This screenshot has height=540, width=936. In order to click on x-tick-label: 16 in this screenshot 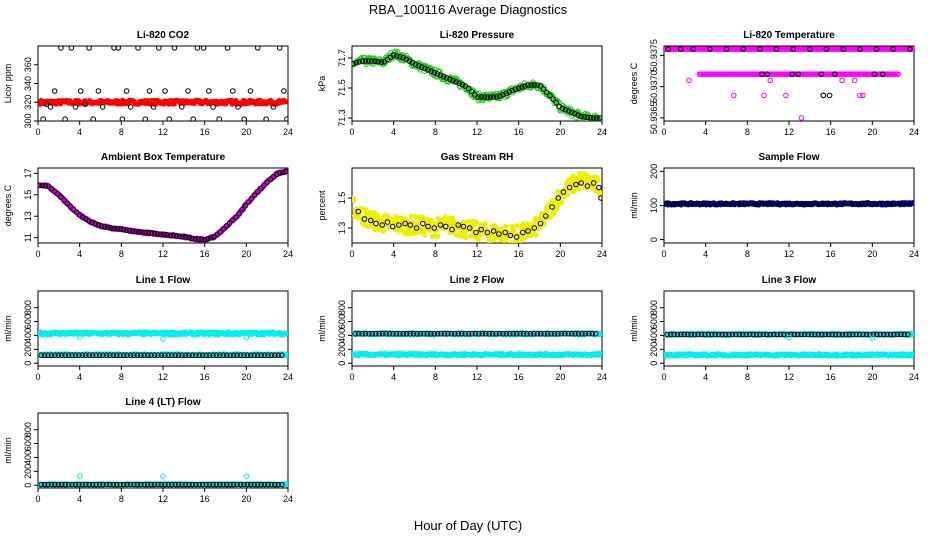, I will do `click(519, 254)`.